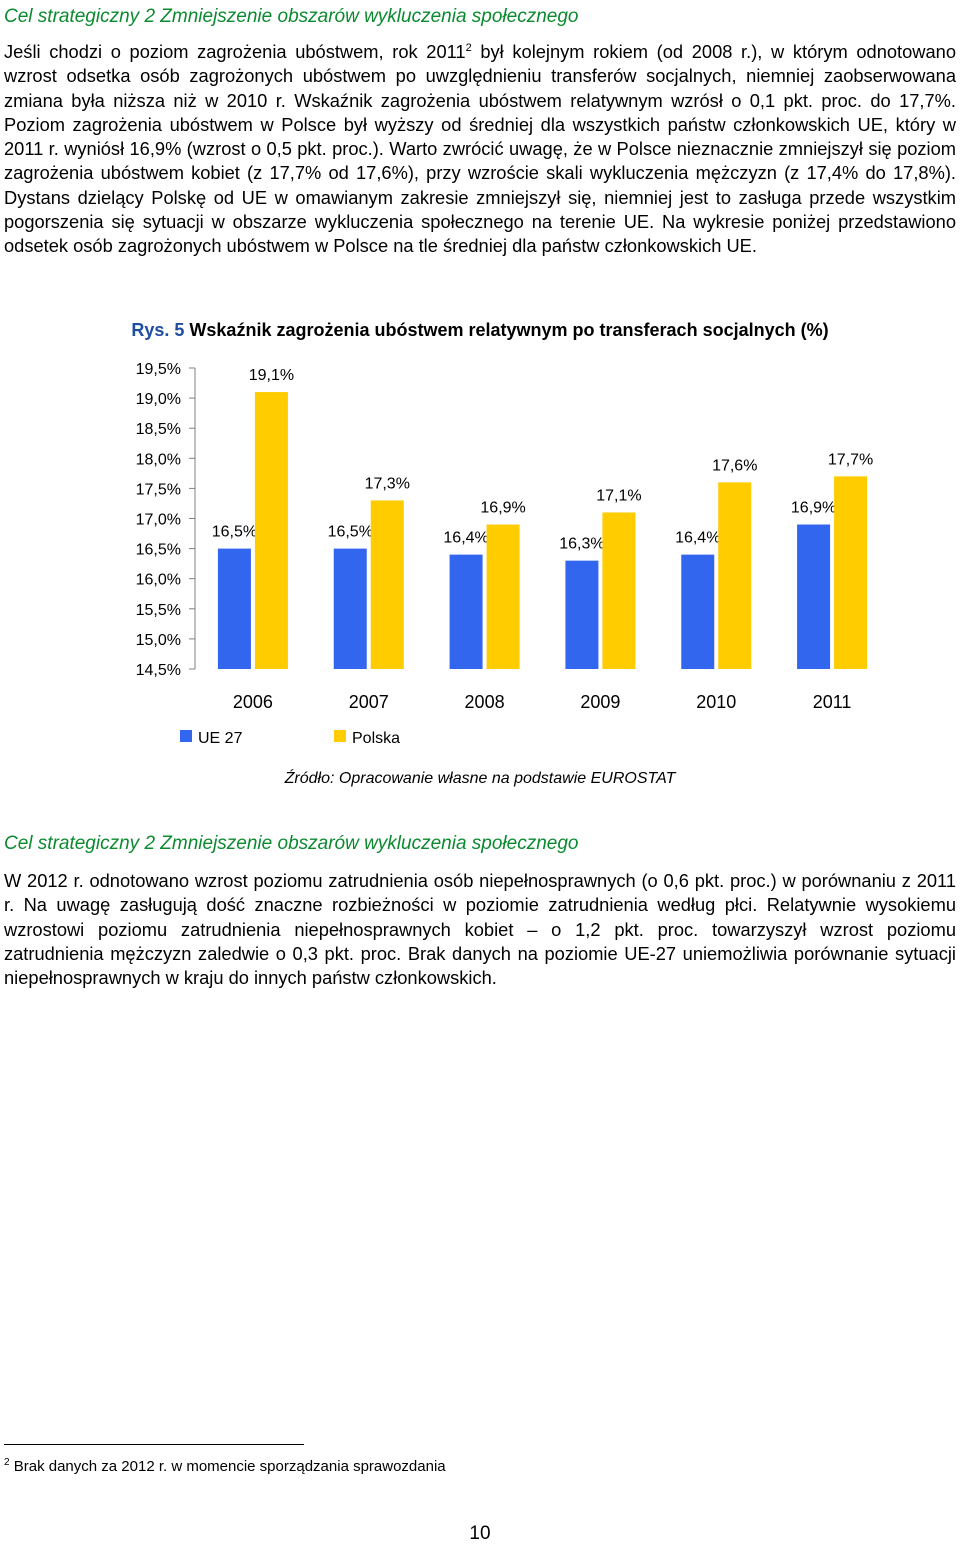 This screenshot has height=1545, width=960. Describe the element at coordinates (158, 369) in the screenshot. I see `y-tick-label: 19,5%` at that location.